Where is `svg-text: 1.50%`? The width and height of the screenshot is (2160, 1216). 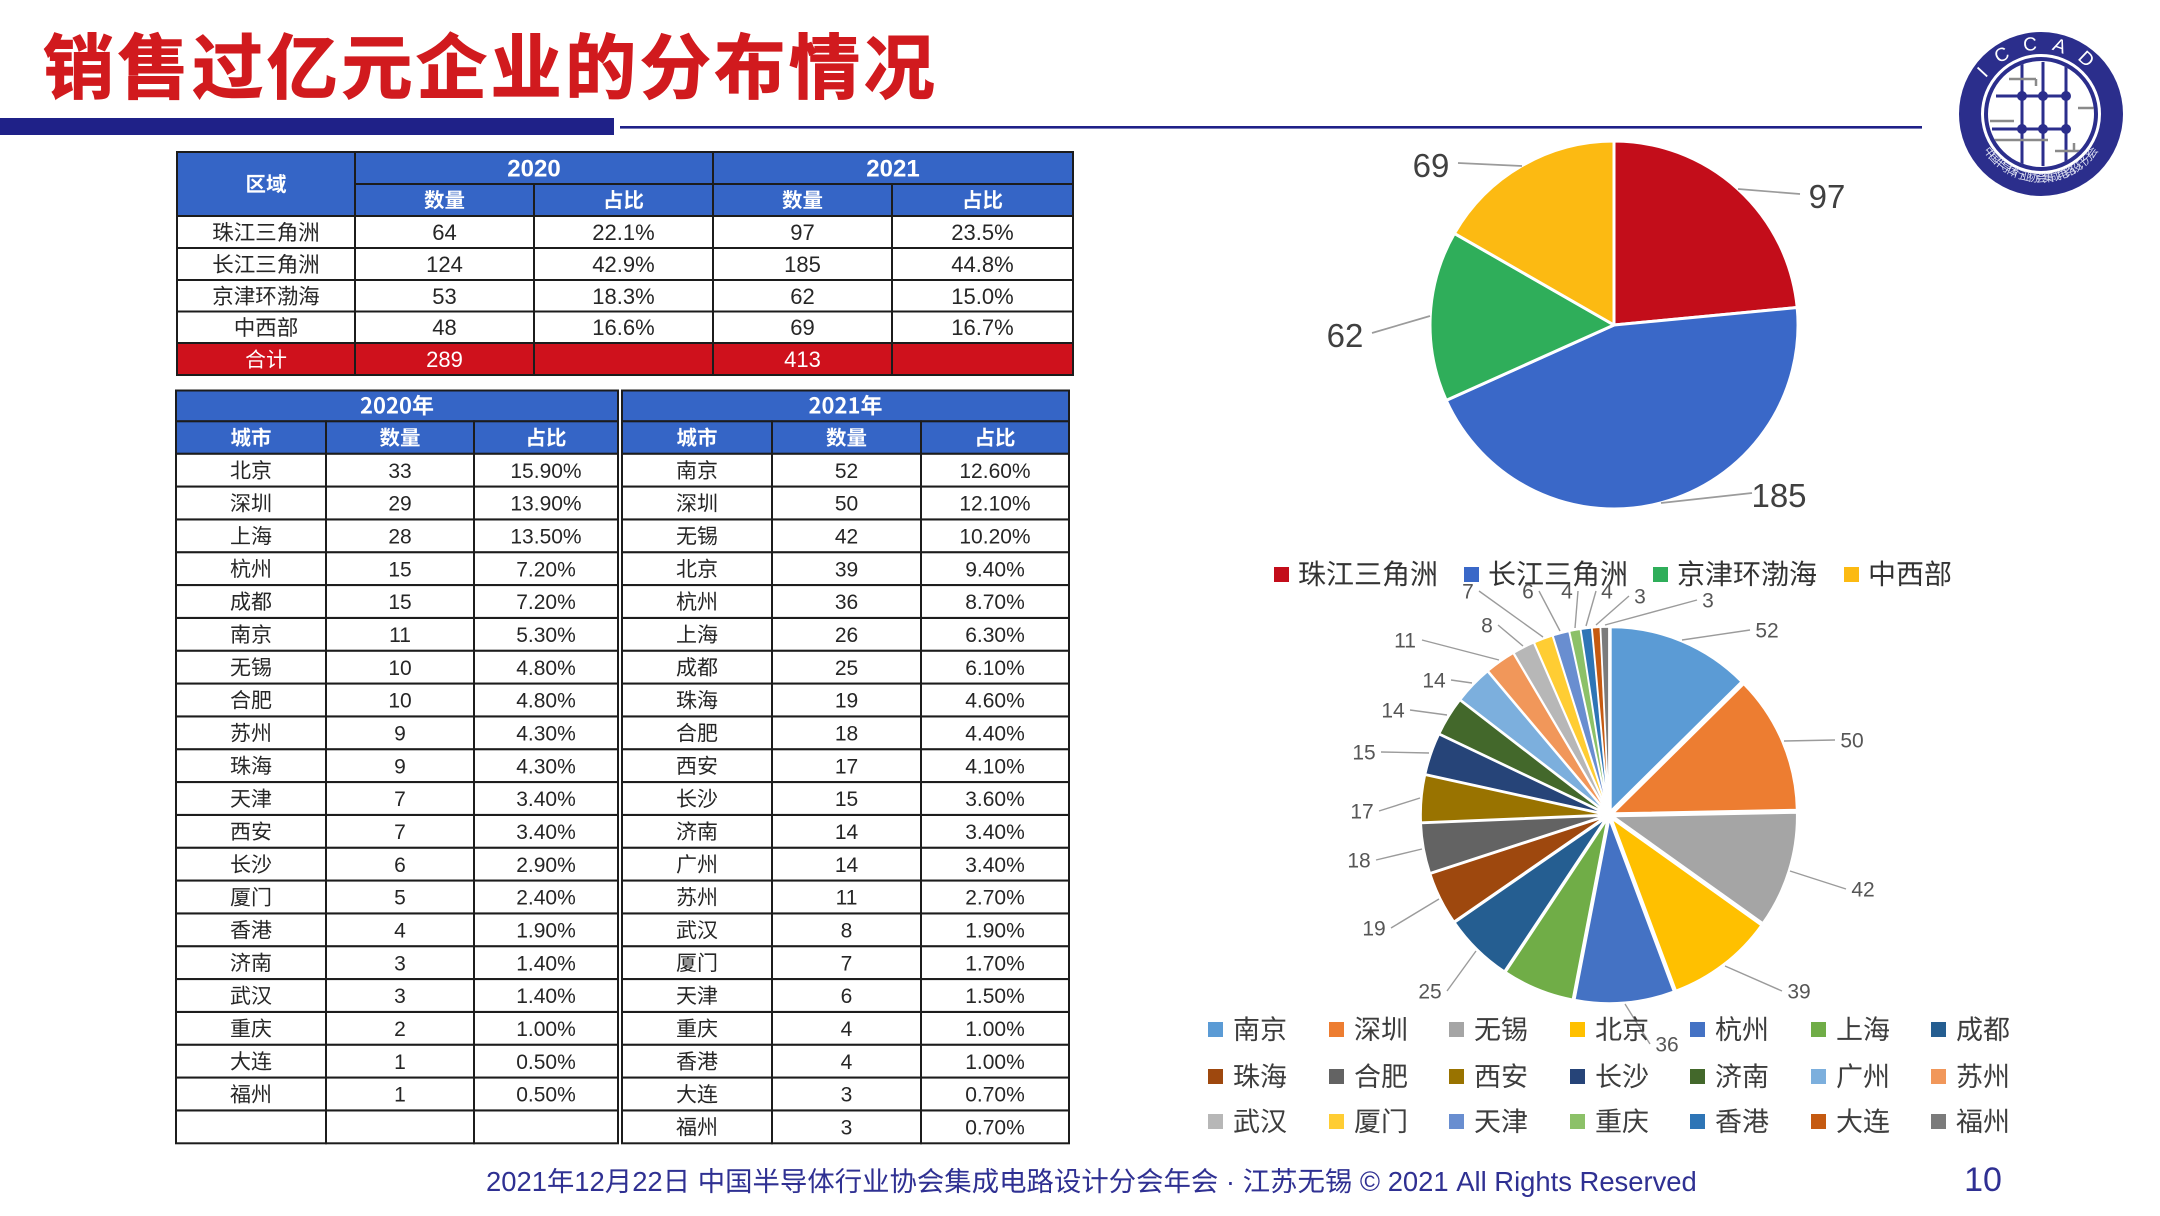
svg-text: 1.50% is located at coordinates (995, 996).